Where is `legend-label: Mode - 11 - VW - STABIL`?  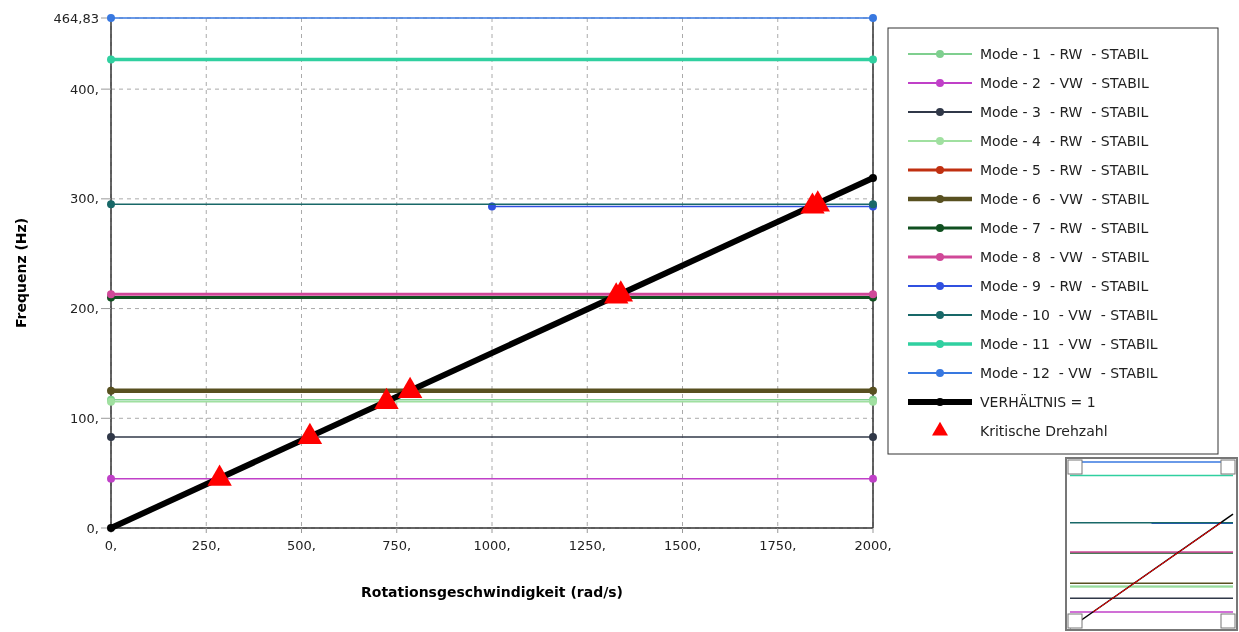 legend-label: Mode - 11 - VW - STABIL is located at coordinates (1069, 343).